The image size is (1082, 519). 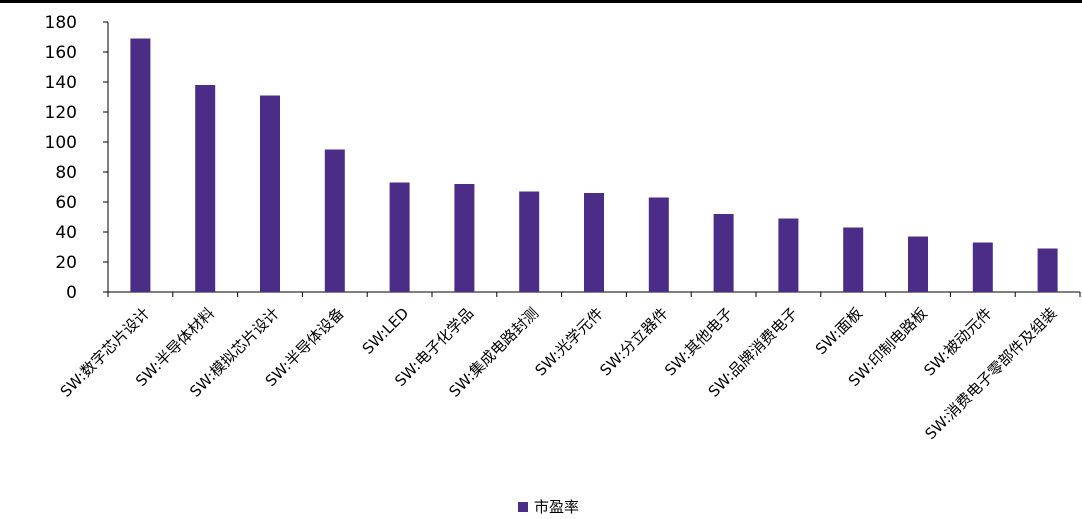 I want to click on legend-label-pe-ratio: 市盈率, so click(x=556, y=507).